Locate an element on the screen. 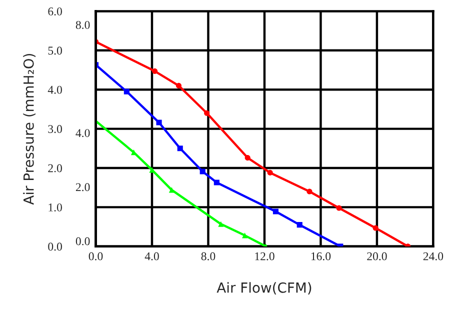  x-tick-label: 20.0 is located at coordinates (377, 256).